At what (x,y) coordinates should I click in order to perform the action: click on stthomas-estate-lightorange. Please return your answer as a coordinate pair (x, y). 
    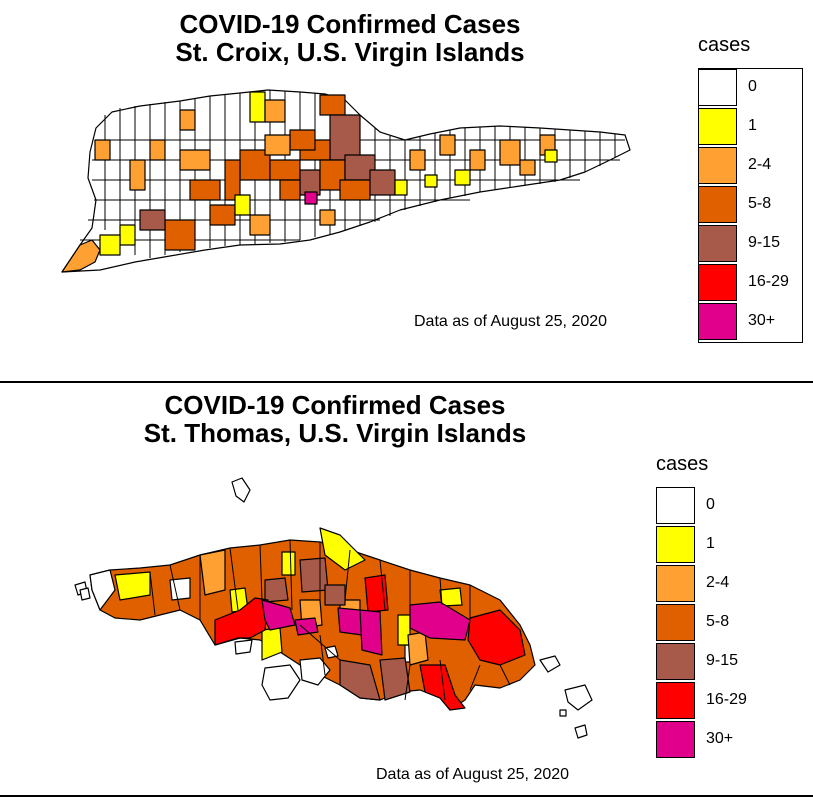
    Looking at the image, I should click on (418, 648).